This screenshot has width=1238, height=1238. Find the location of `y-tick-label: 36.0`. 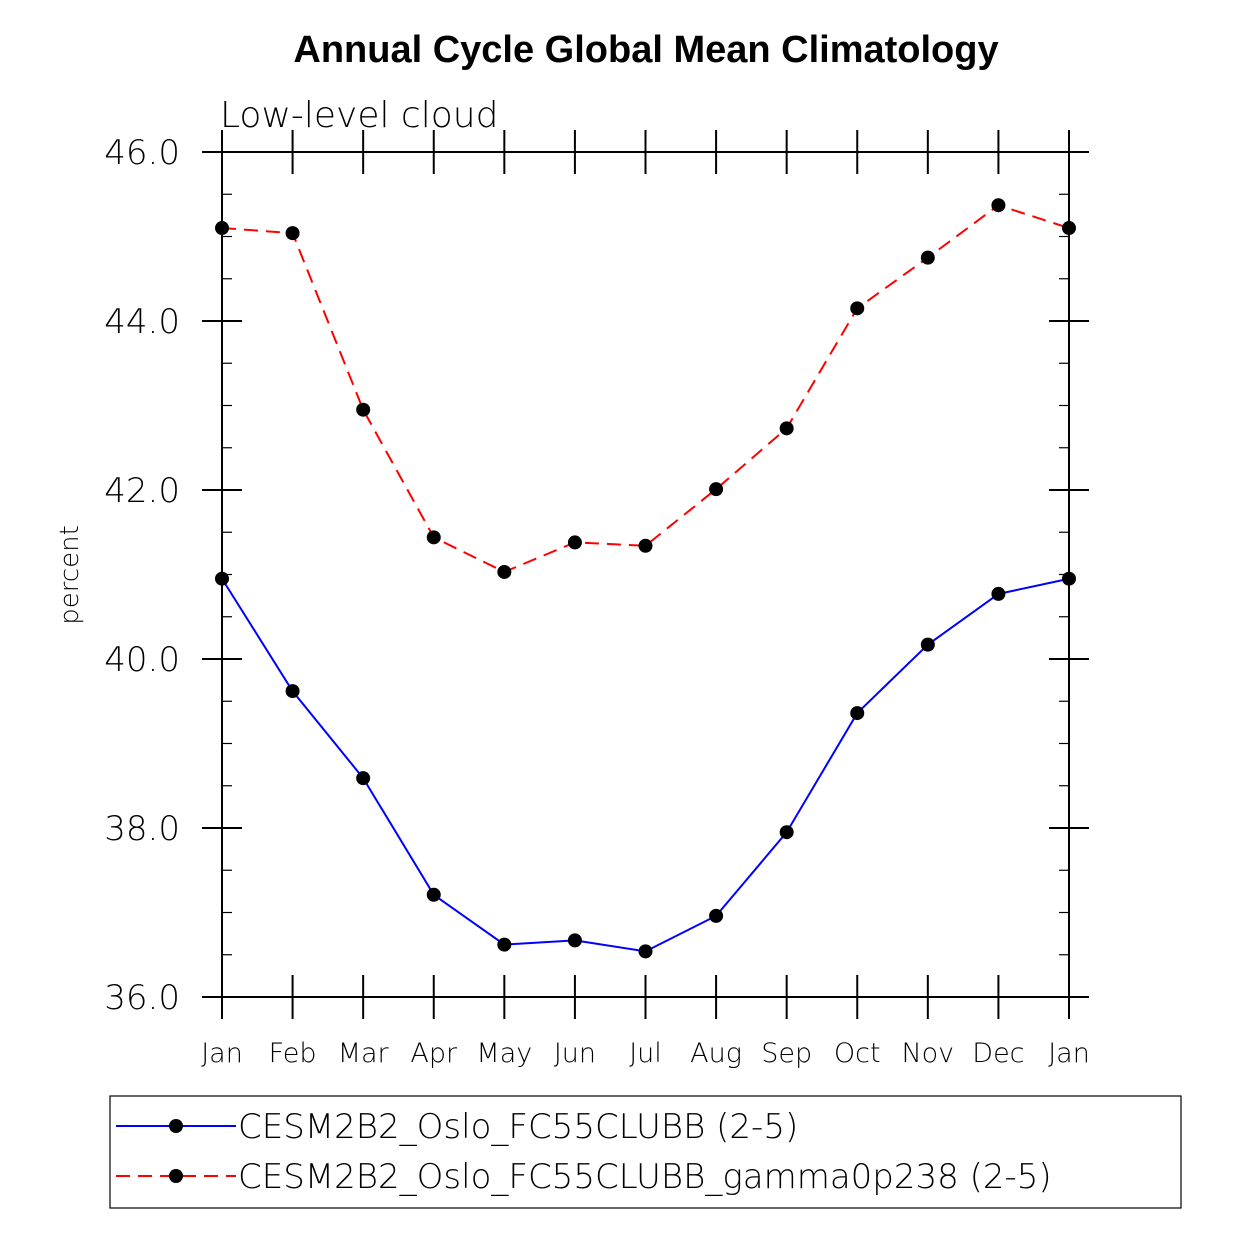

y-tick-label: 36.0 is located at coordinates (142, 998).